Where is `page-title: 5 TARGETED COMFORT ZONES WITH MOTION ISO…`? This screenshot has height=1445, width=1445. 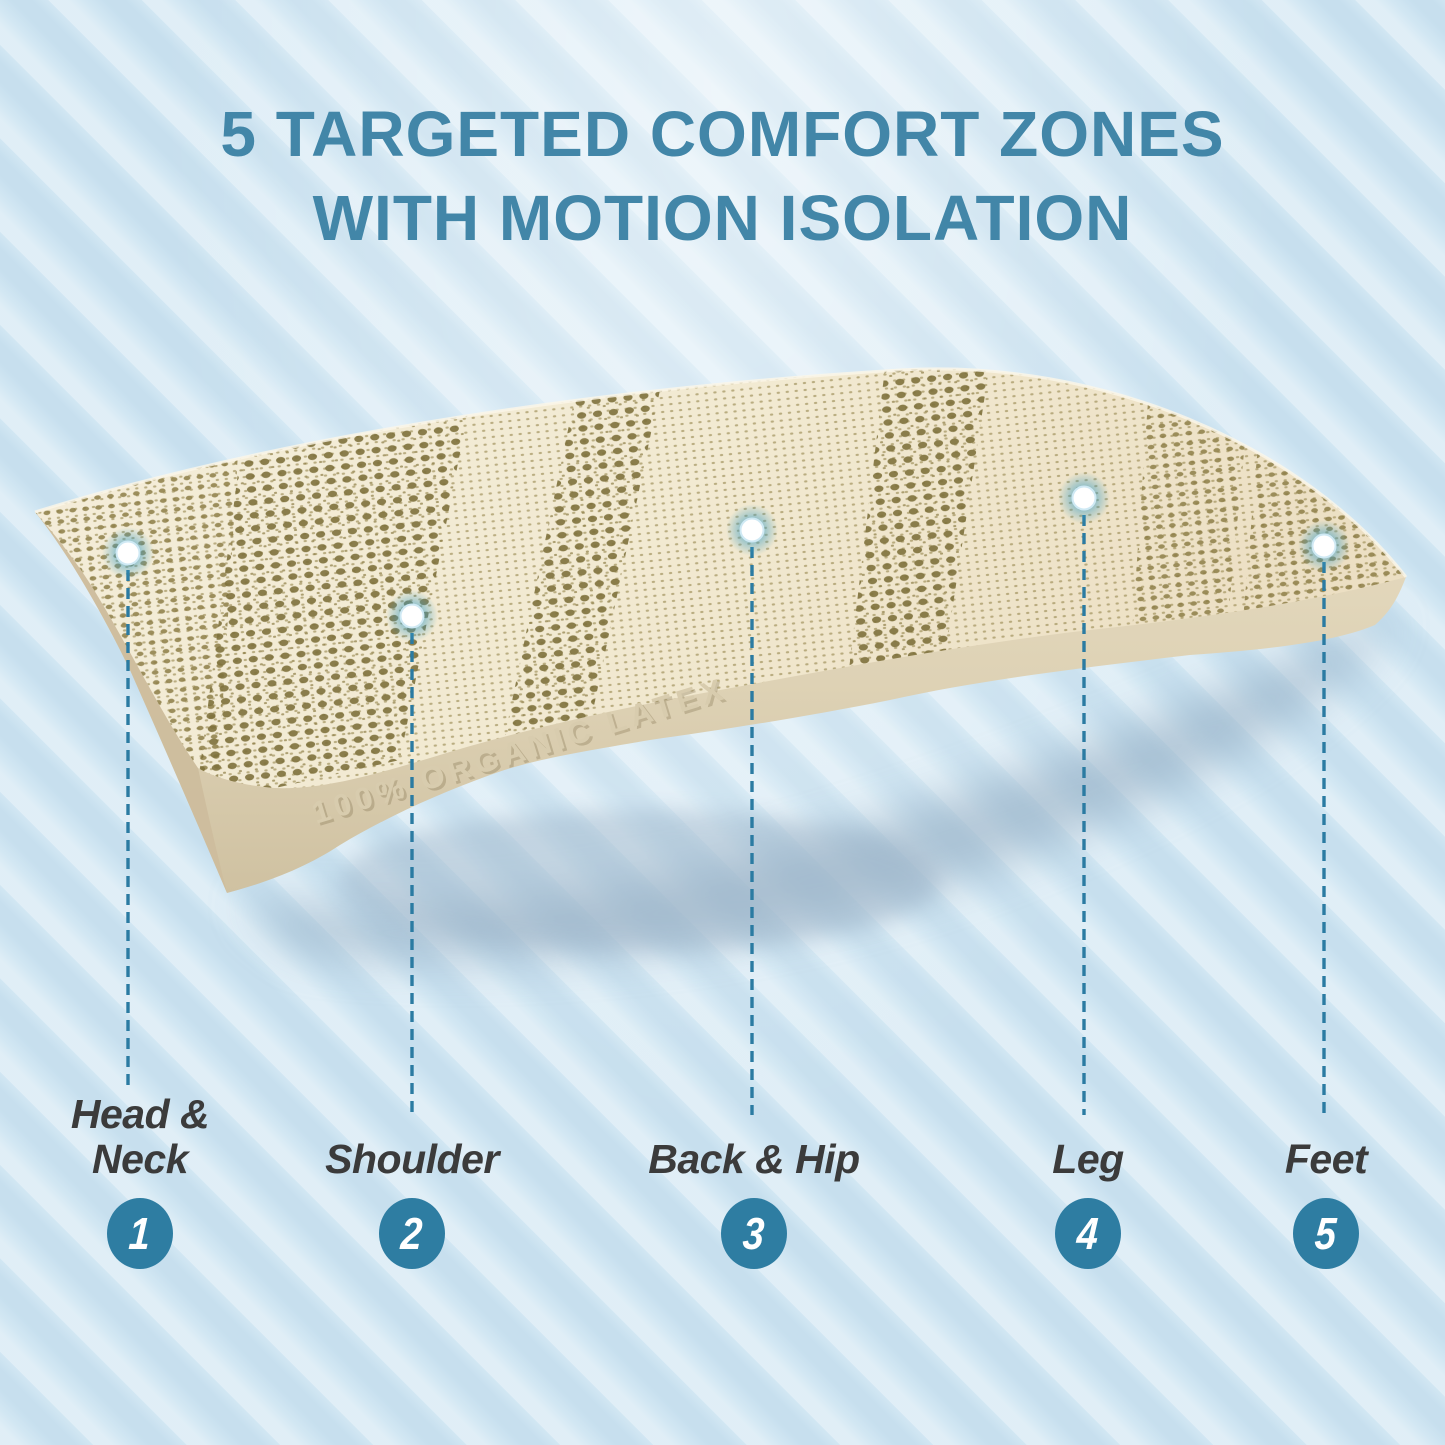
page-title: 5 TARGETED COMFORT ZONES WITH MOTION ISO… is located at coordinates (722, 176).